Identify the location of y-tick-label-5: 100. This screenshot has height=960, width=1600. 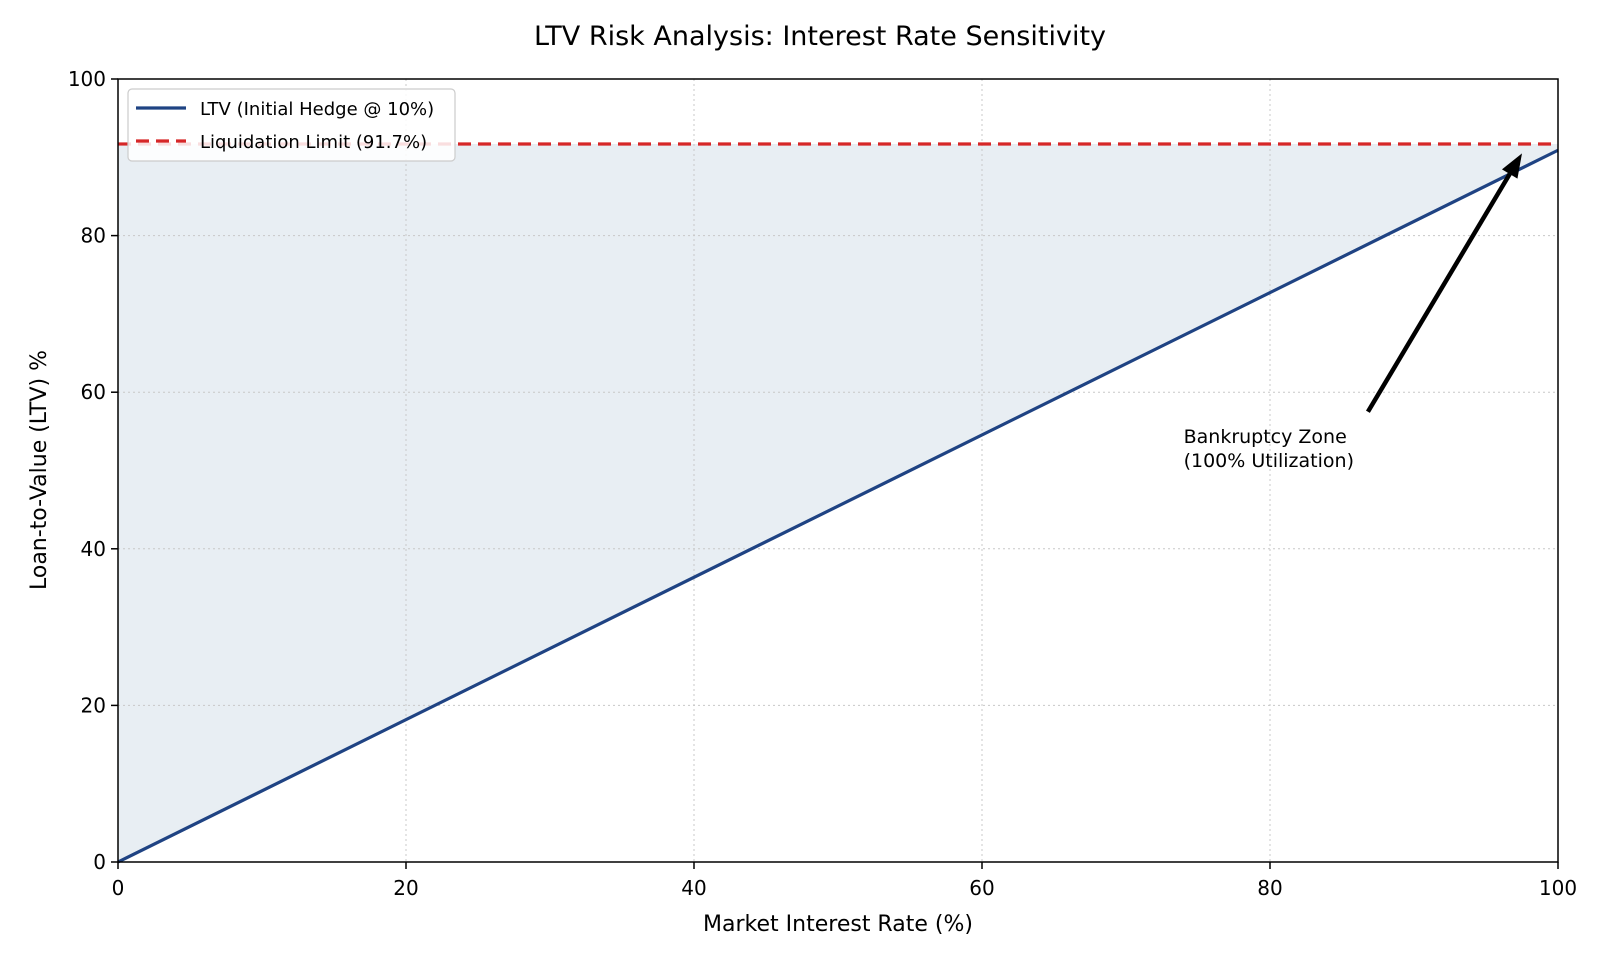
(87, 79).